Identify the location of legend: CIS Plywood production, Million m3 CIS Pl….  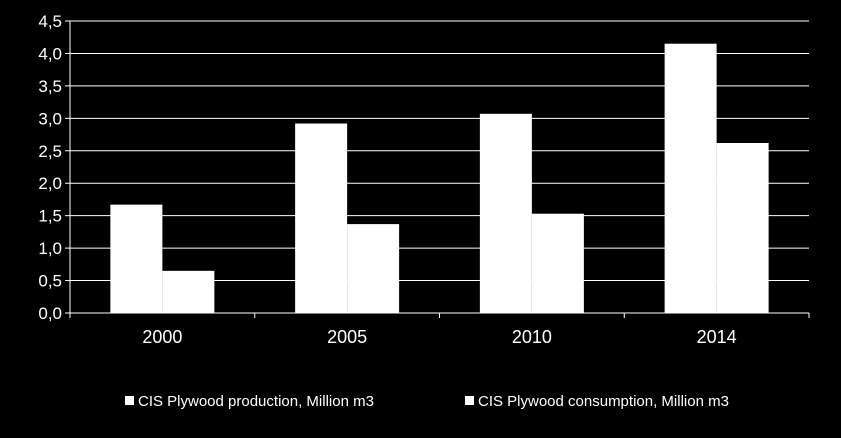
(427, 401).